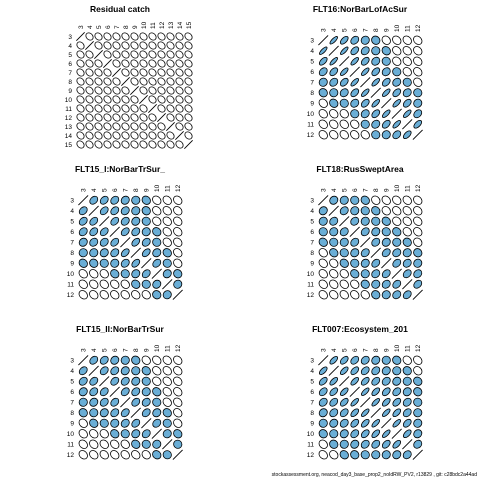 Image resolution: width=480 pixels, height=480 pixels. Describe the element at coordinates (84, 350) in the screenshot. I see `column-tick-label: 3` at that location.